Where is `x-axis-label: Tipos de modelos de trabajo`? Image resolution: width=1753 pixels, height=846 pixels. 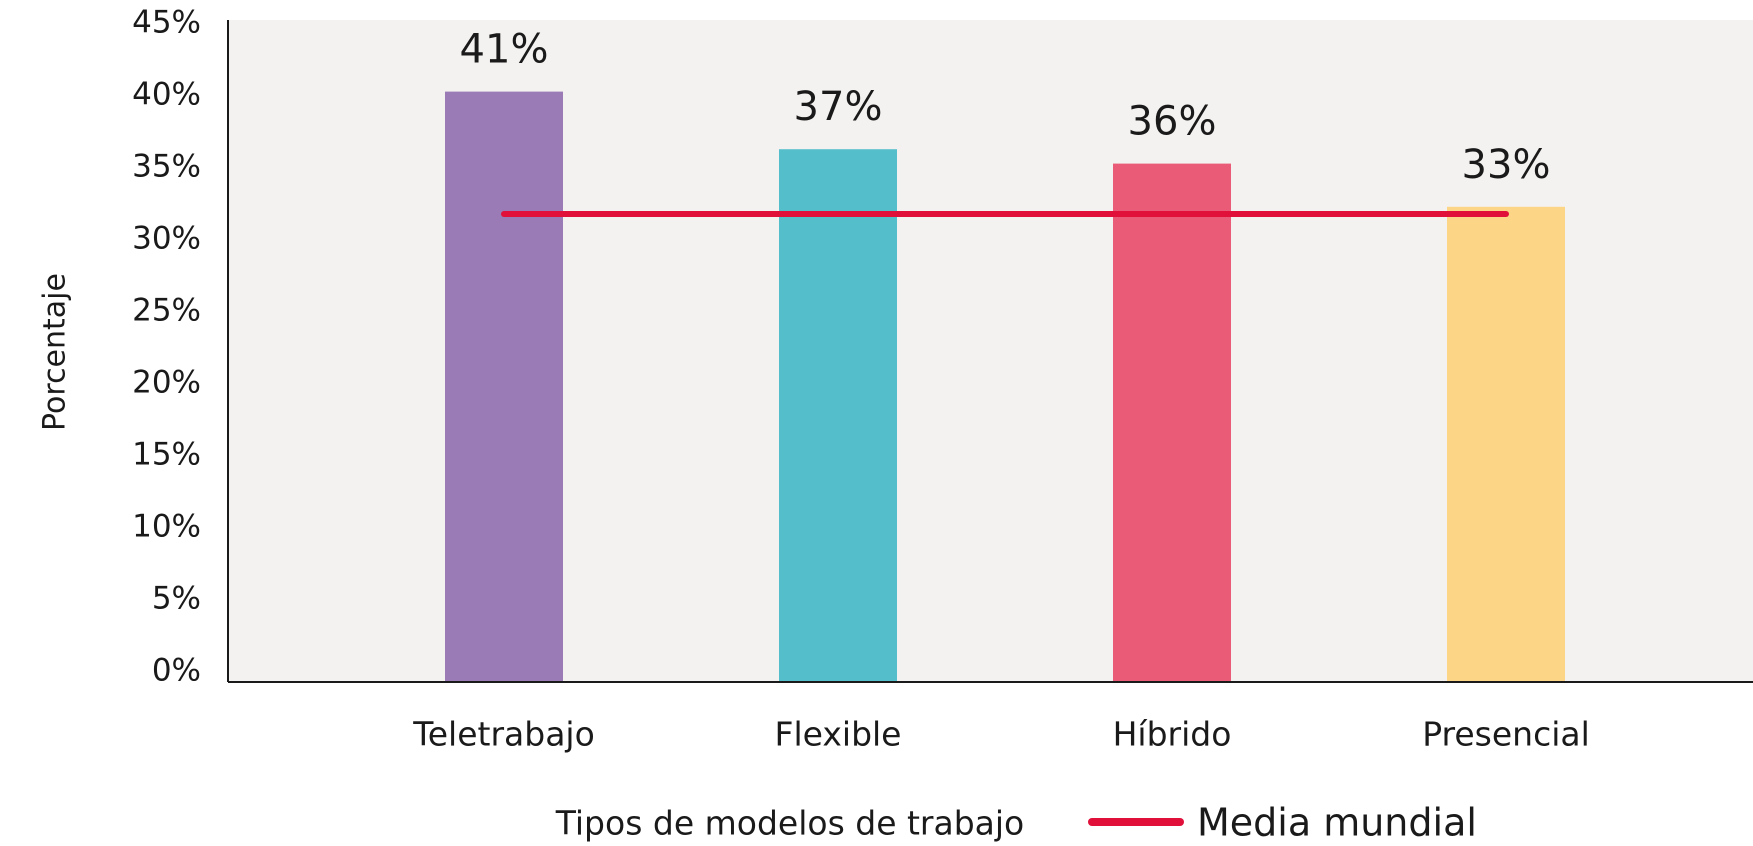 x-axis-label: Tipos de modelos de trabajo is located at coordinates (790, 823).